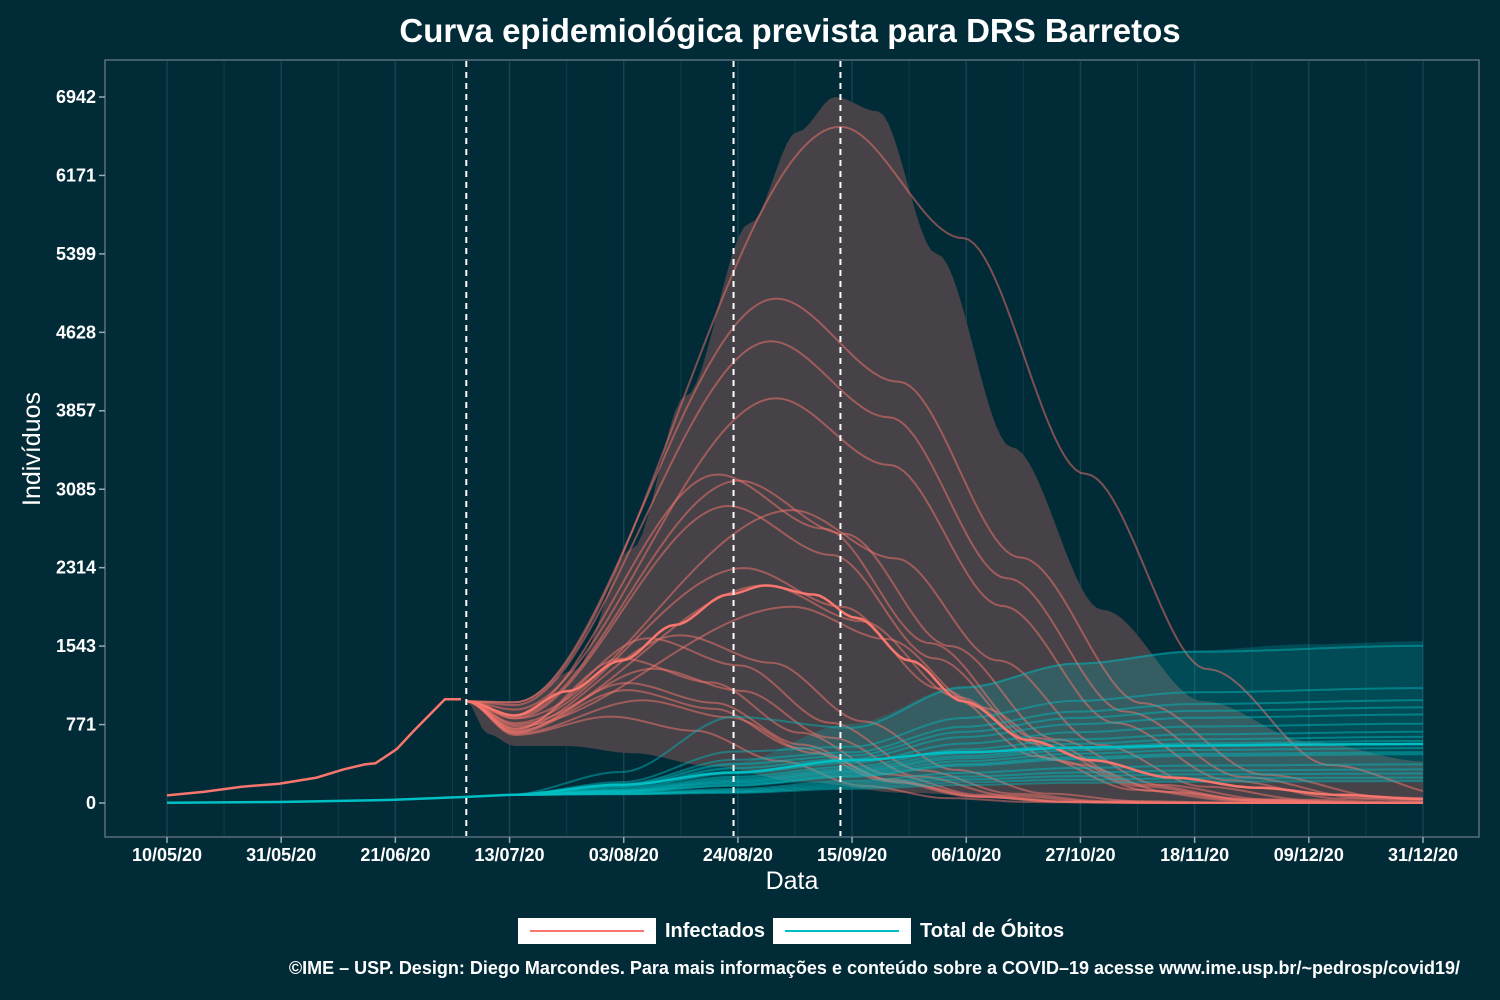  Describe the element at coordinates (966, 855) in the screenshot. I see `x-tick-label: 06/10/20` at that location.